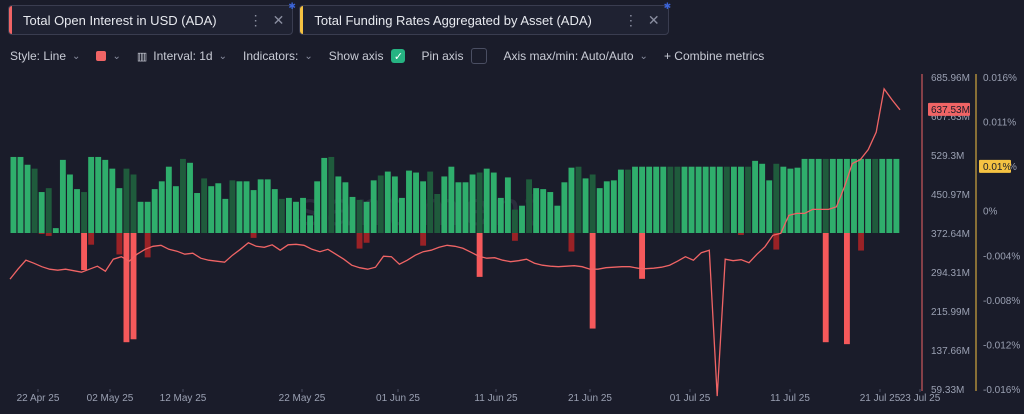 Image resolution: width=1024 pixels, height=414 pixels. I want to click on right-axis-tick: 0%, so click(990, 212).